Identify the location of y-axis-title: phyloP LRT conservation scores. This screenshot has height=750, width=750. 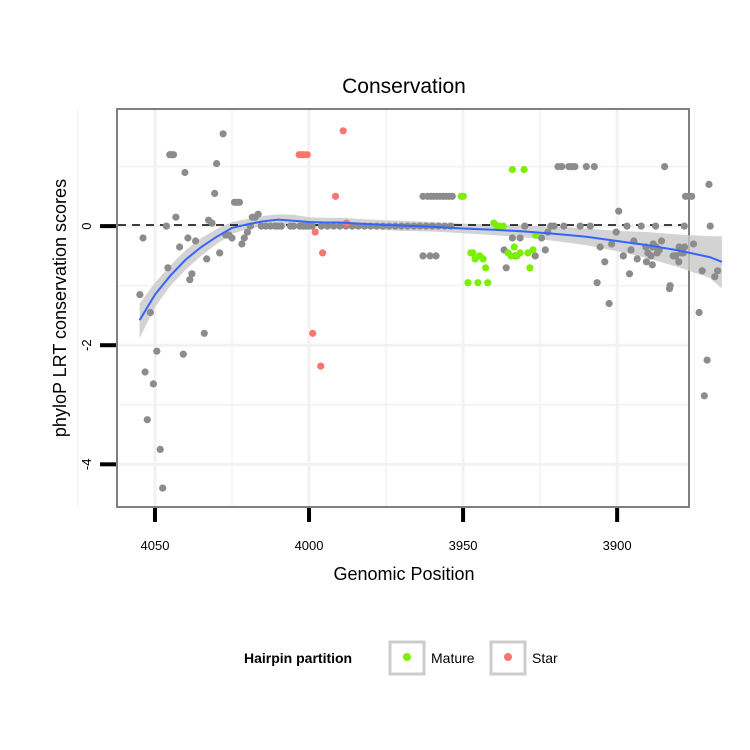
(60, 308).